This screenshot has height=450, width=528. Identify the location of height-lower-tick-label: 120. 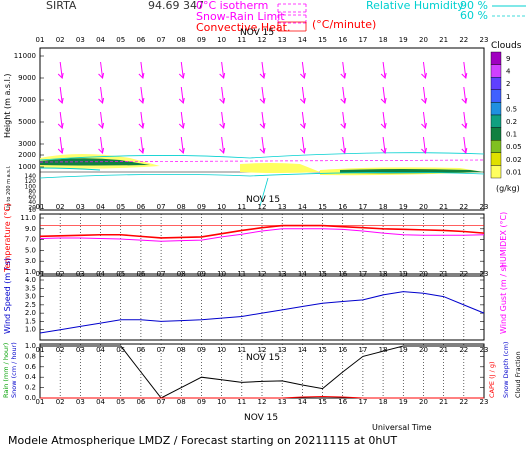
(31, 181).